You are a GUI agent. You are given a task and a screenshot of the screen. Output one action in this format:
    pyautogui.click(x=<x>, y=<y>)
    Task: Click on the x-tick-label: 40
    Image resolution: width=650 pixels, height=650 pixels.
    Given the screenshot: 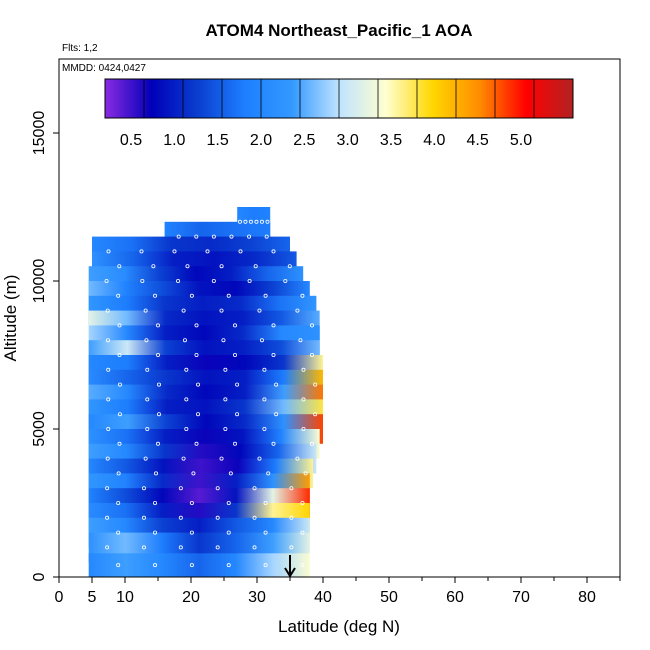 What is the action you would take?
    pyautogui.click(x=323, y=597)
    